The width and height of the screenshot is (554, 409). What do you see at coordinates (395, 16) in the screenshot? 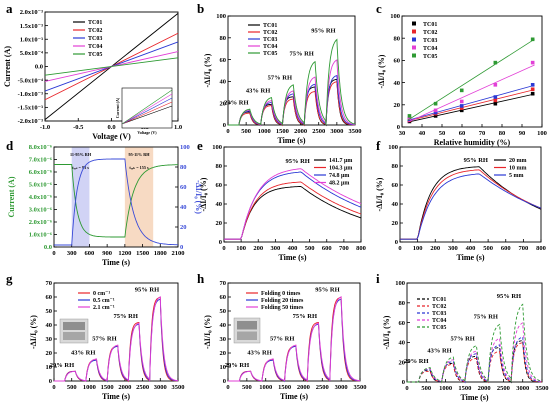
I see `y-tick-label: 100` at bounding box center [395, 16].